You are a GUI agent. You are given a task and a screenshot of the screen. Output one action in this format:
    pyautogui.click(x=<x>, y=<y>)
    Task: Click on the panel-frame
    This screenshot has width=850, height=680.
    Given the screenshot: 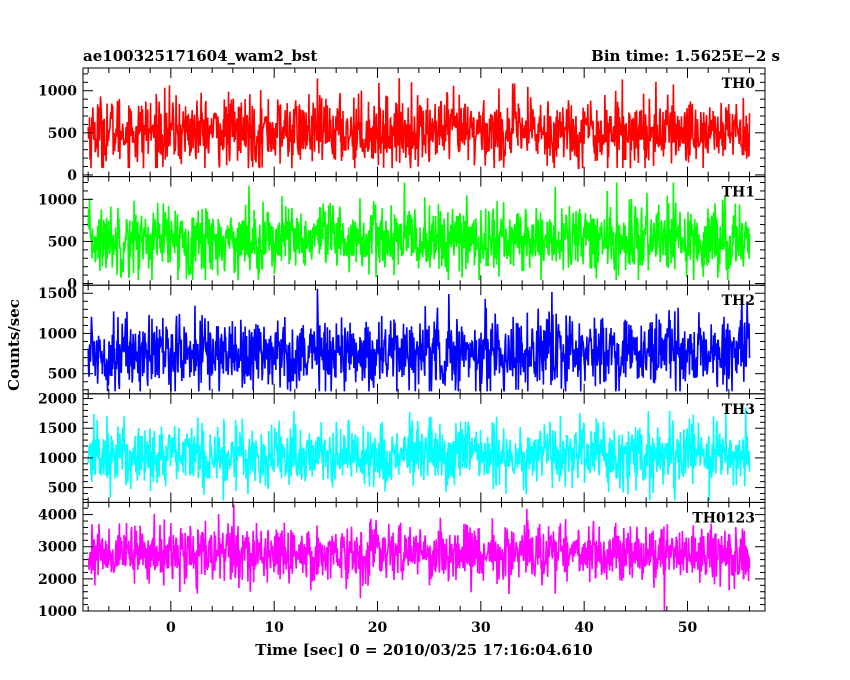 What is the action you would take?
    pyautogui.click(x=424, y=556)
    